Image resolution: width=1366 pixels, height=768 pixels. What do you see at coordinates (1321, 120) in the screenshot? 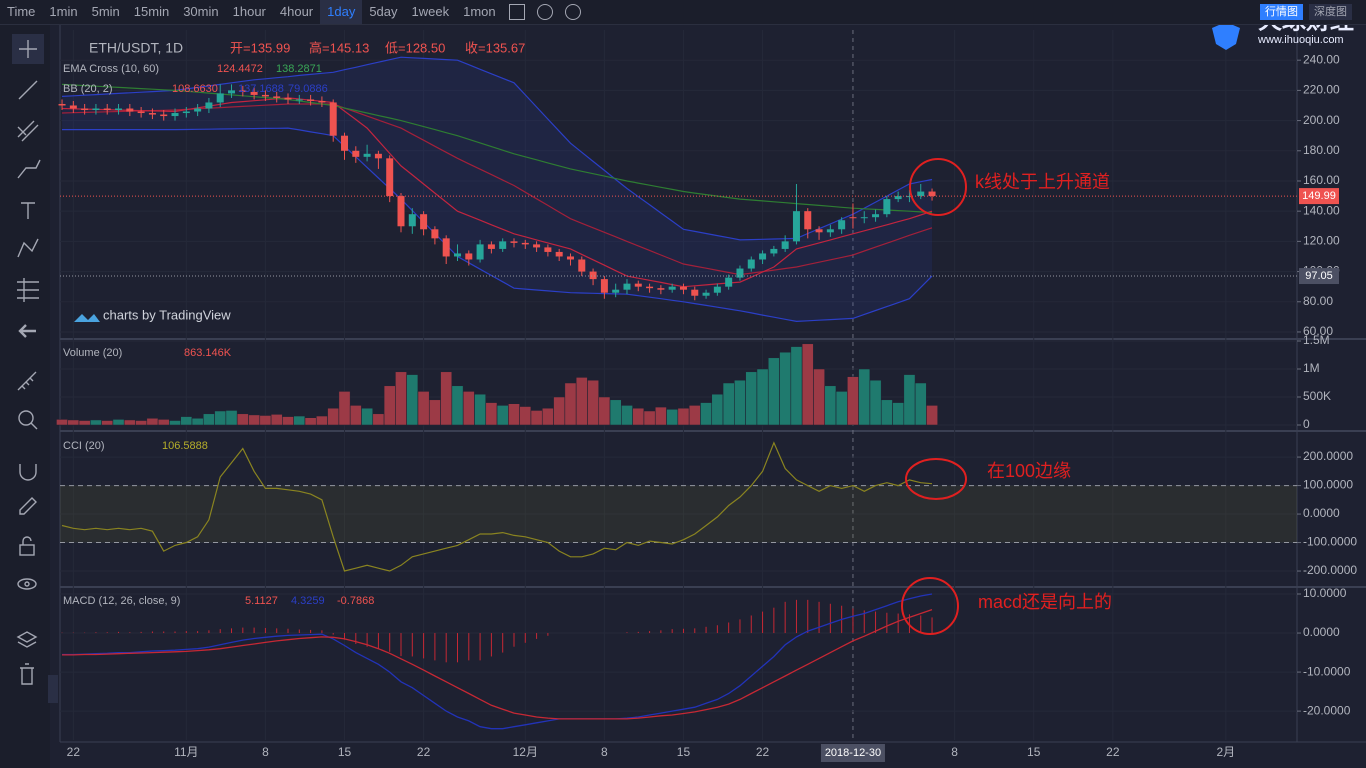
I see `y-tick-label: 200.00` at bounding box center [1321, 120].